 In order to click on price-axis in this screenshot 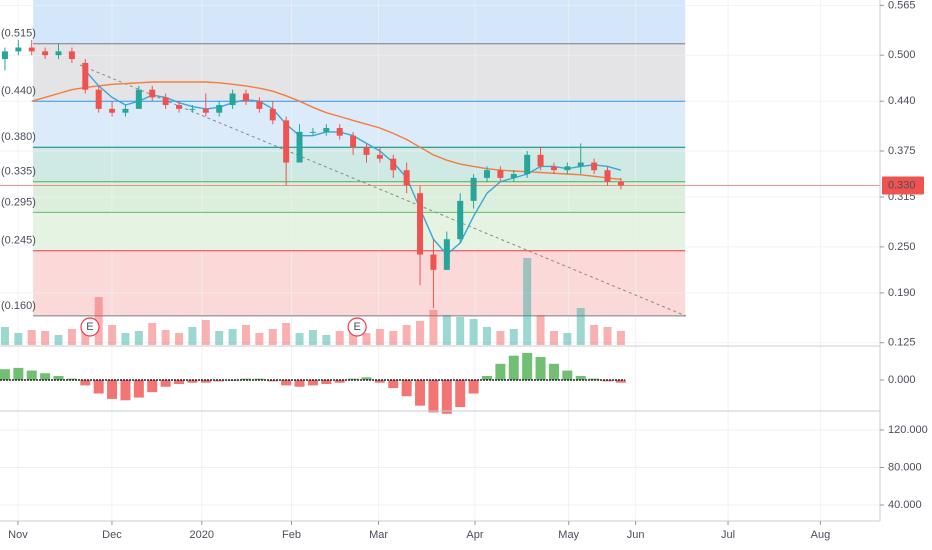, I will do `click(906, 275)`.